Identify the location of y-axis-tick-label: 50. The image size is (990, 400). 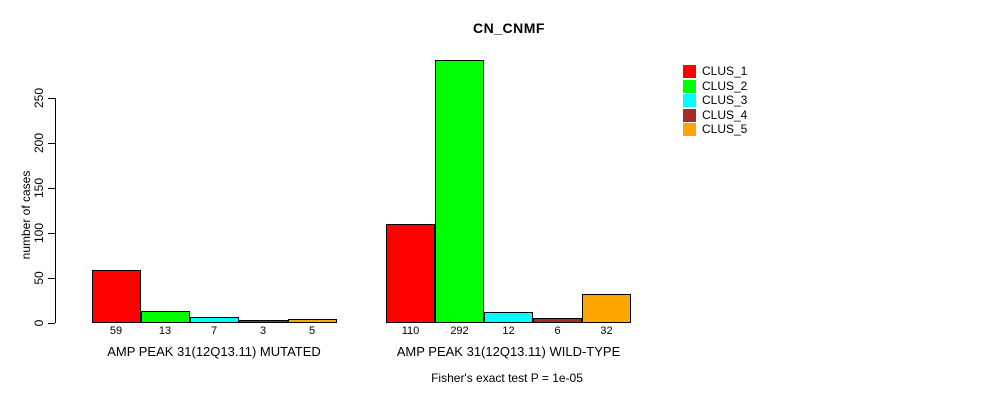
(39, 278).